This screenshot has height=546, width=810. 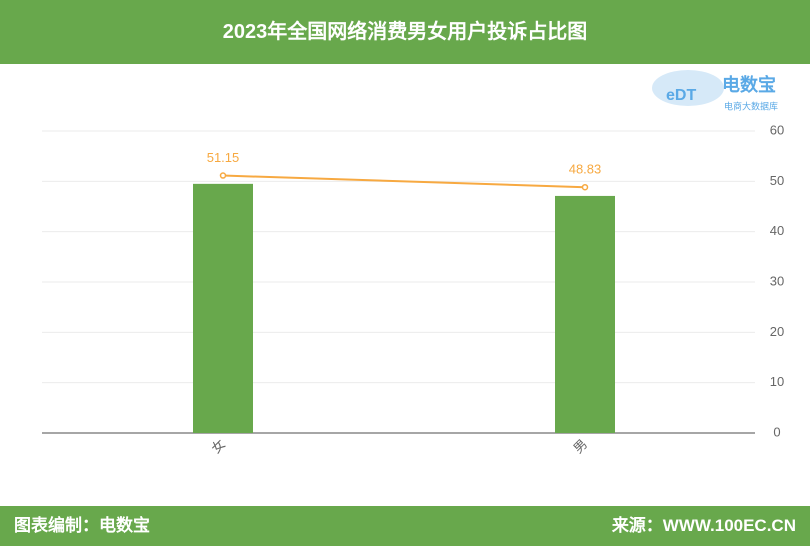 I want to click on logo-mark: eDT, so click(x=681, y=95).